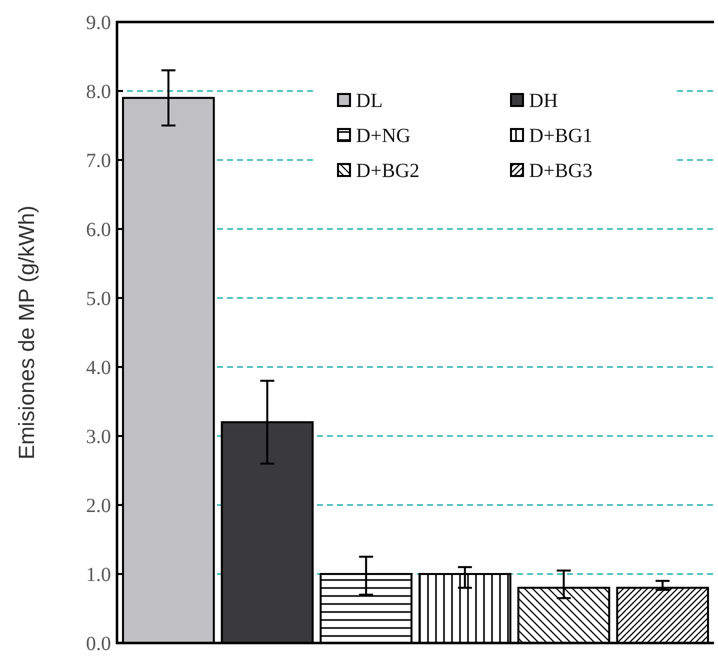 The image size is (718, 657). Describe the element at coordinates (561, 136) in the screenshot. I see `legend-label: D+BG1` at that location.